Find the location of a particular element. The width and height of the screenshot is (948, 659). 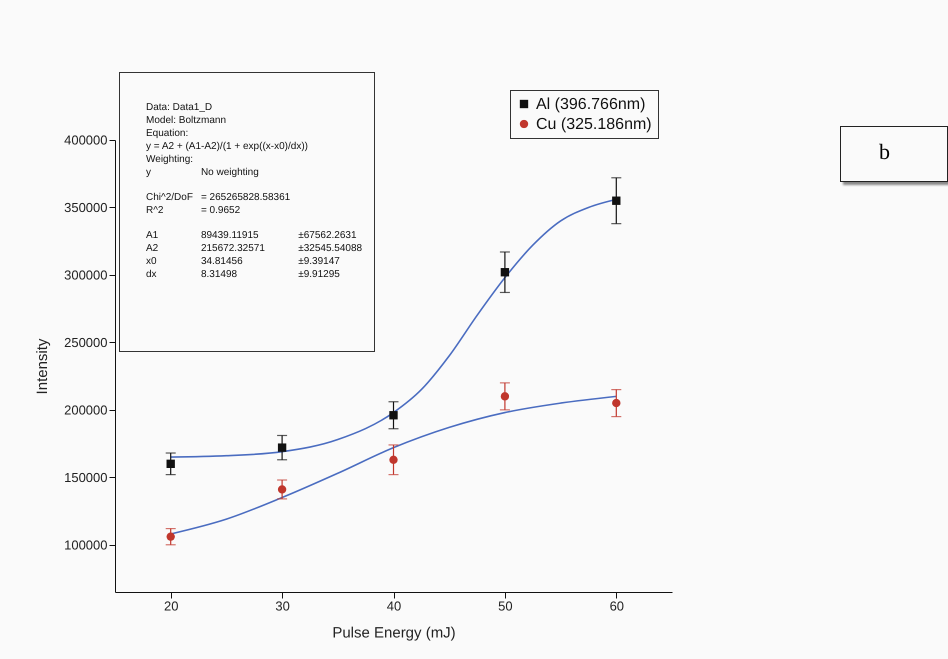

x-tick-label: 30 is located at coordinates (282, 606).